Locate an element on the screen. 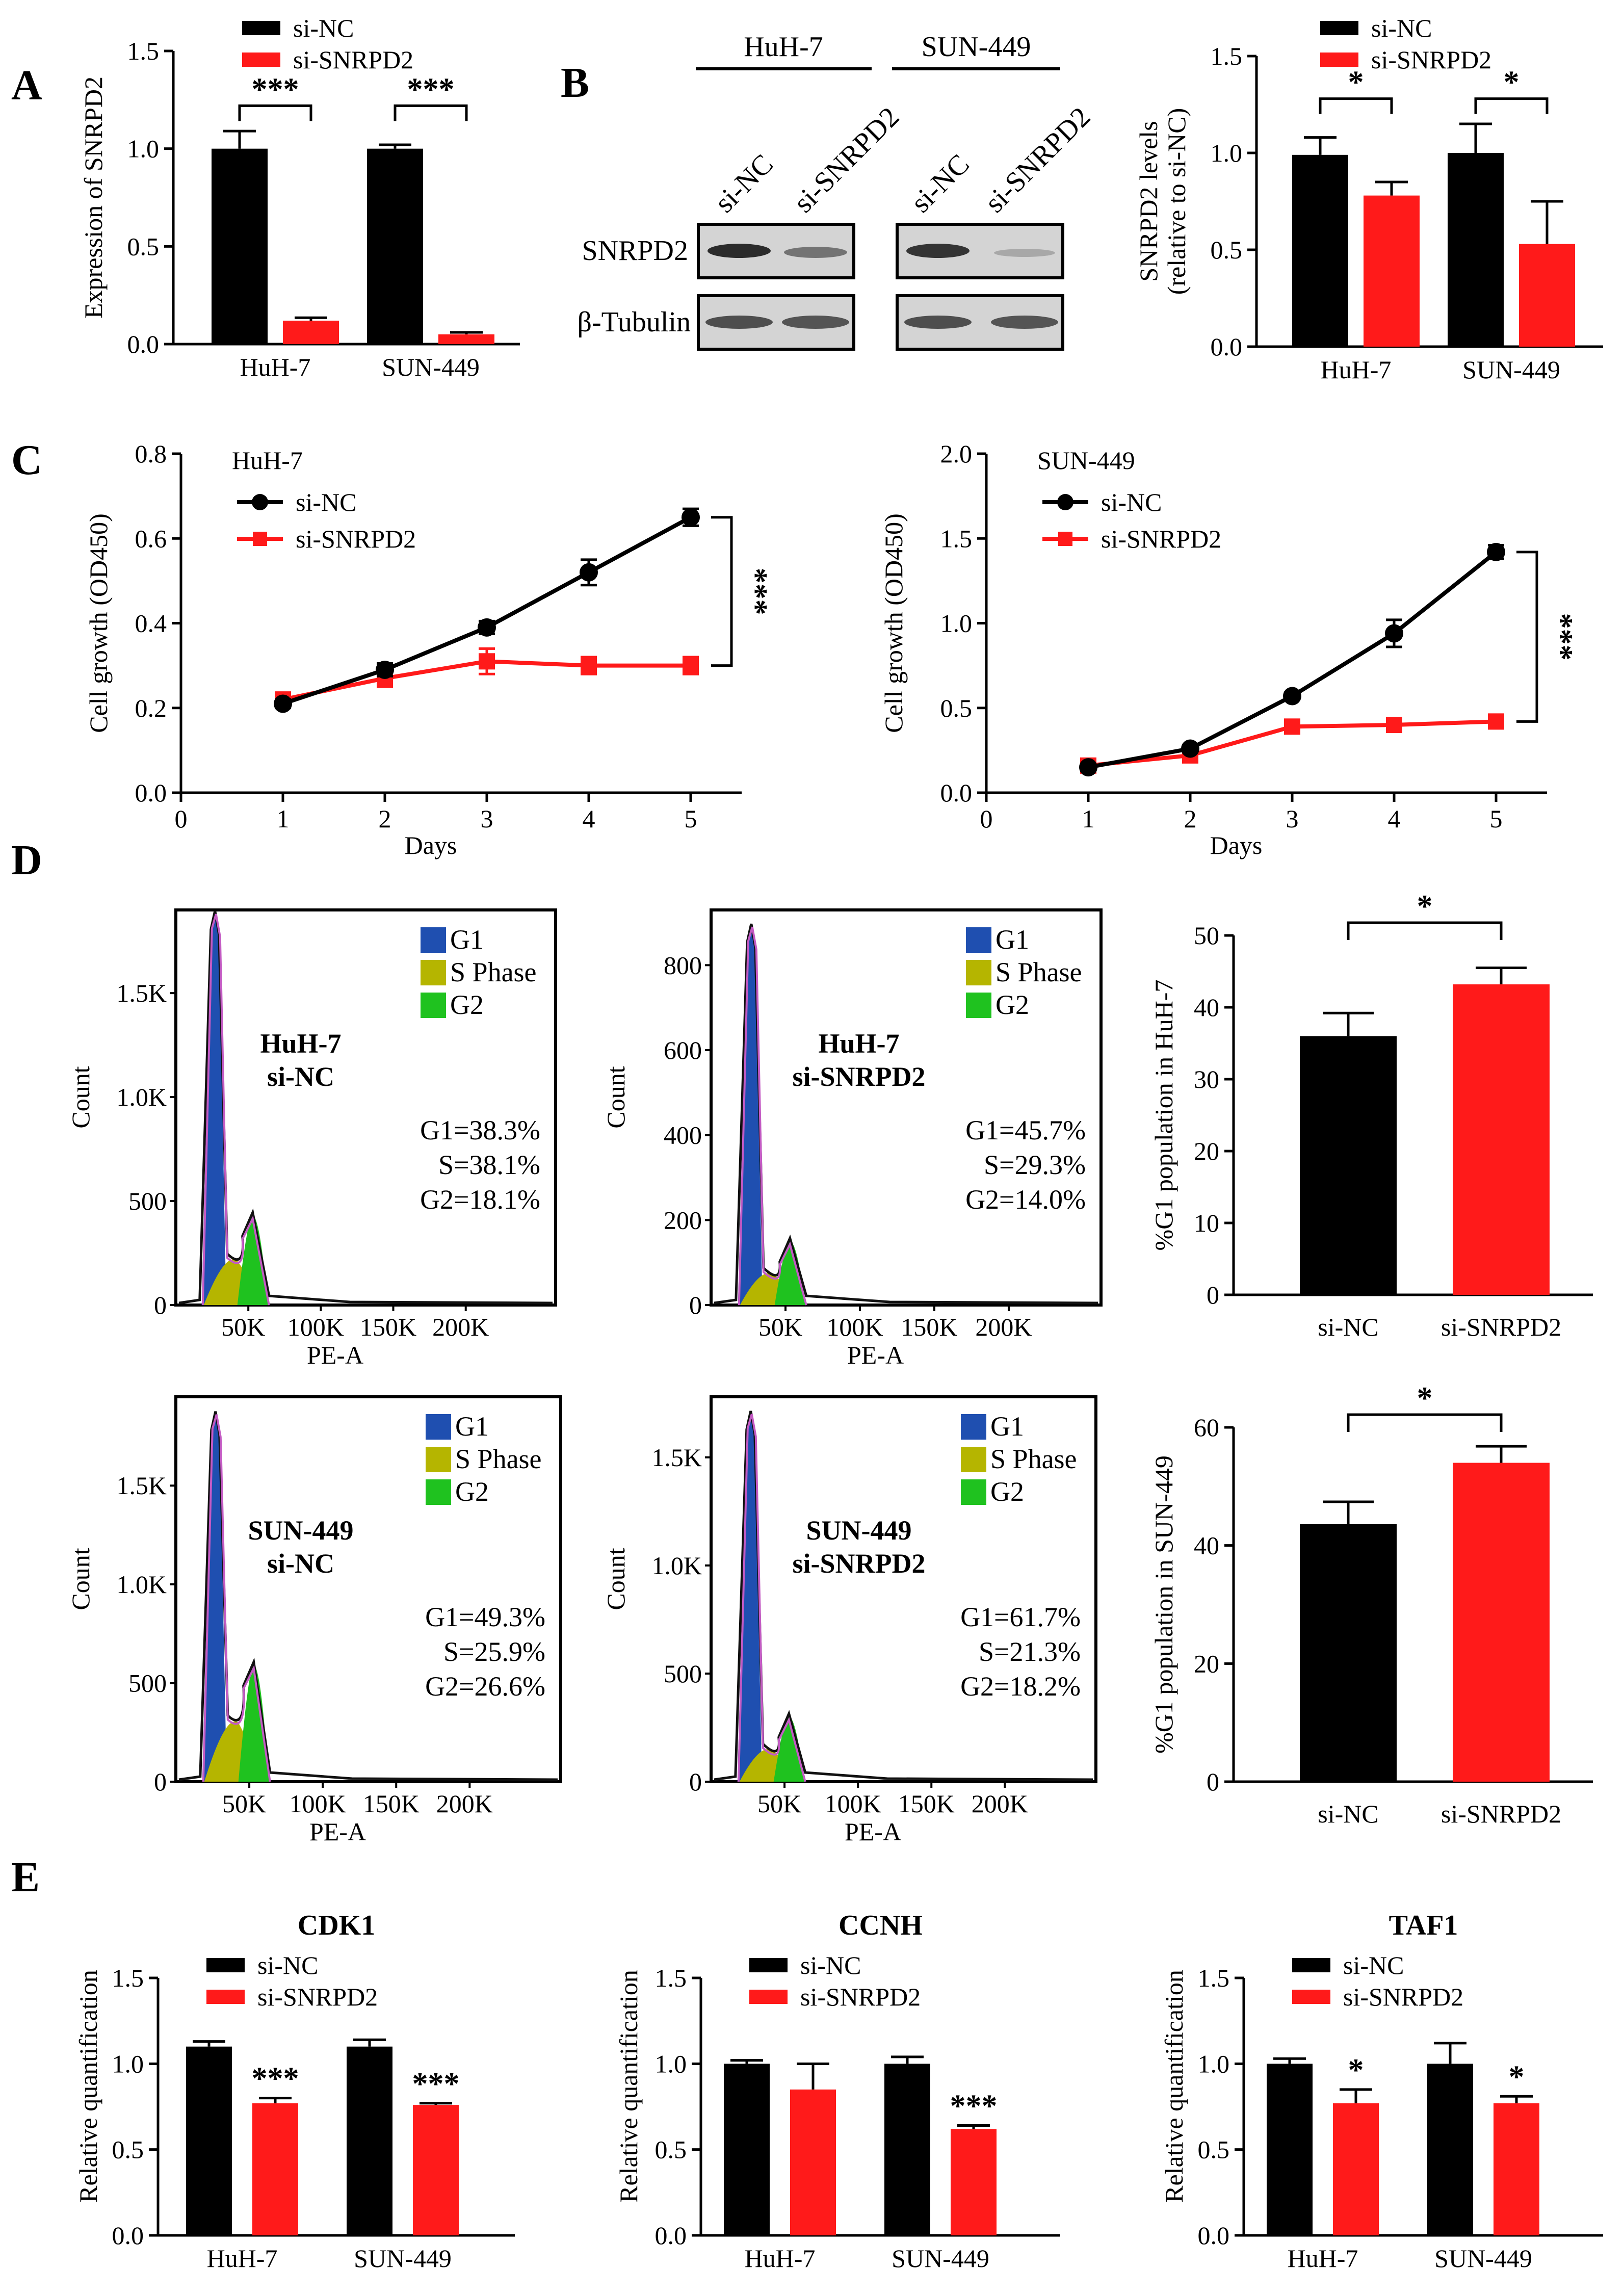 This screenshot has width=1624, height=2294. x-tick-label: 1 is located at coordinates (283, 818).